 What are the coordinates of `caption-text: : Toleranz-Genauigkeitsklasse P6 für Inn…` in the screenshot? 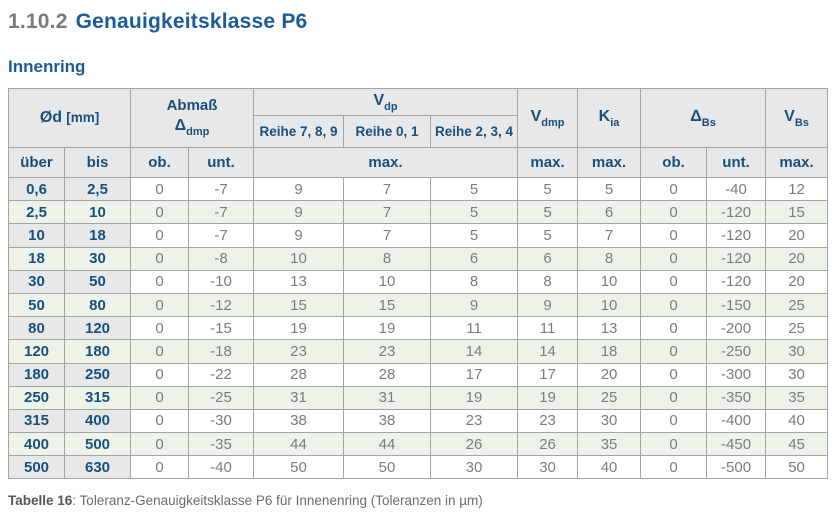 It's located at (277, 501).